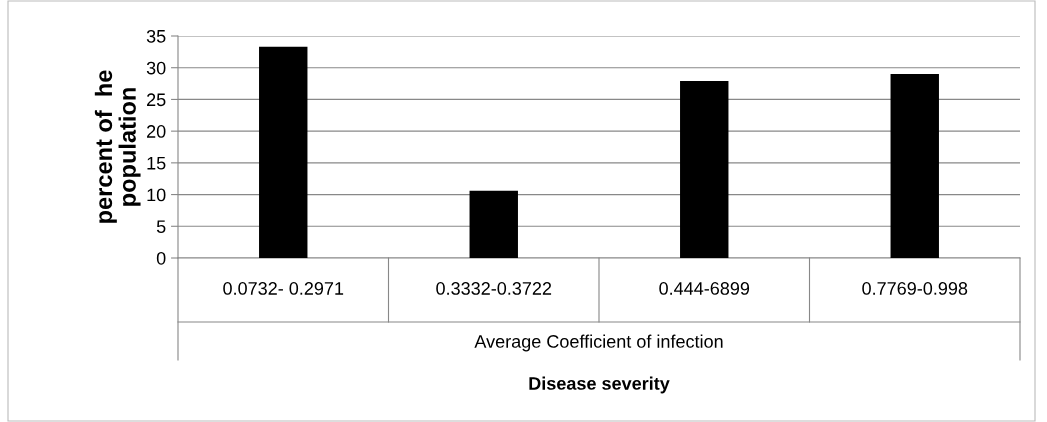 The image size is (1047, 422). What do you see at coordinates (599, 385) in the screenshot?
I see `x-axis-title: Disease severity` at bounding box center [599, 385].